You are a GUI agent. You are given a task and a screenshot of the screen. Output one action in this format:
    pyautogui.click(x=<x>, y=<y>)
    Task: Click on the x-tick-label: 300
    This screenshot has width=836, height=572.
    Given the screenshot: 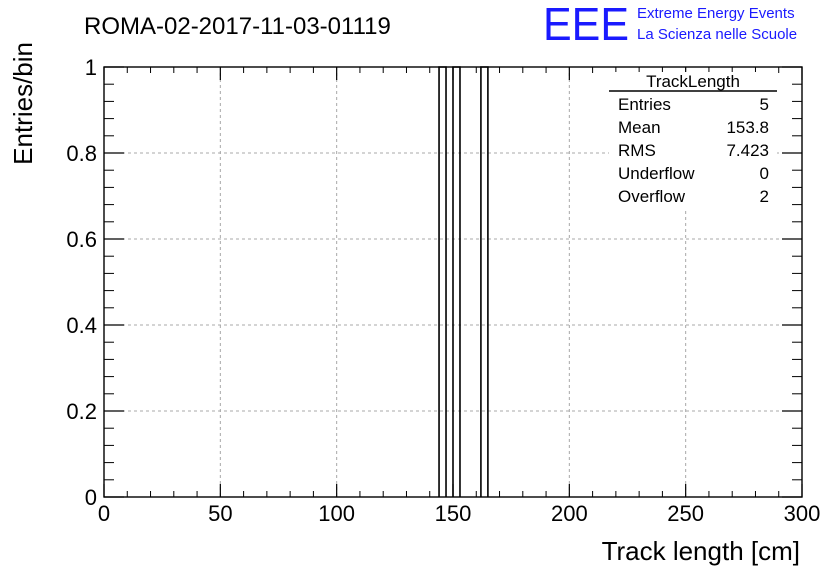 What is the action you would take?
    pyautogui.click(x=802, y=513)
    